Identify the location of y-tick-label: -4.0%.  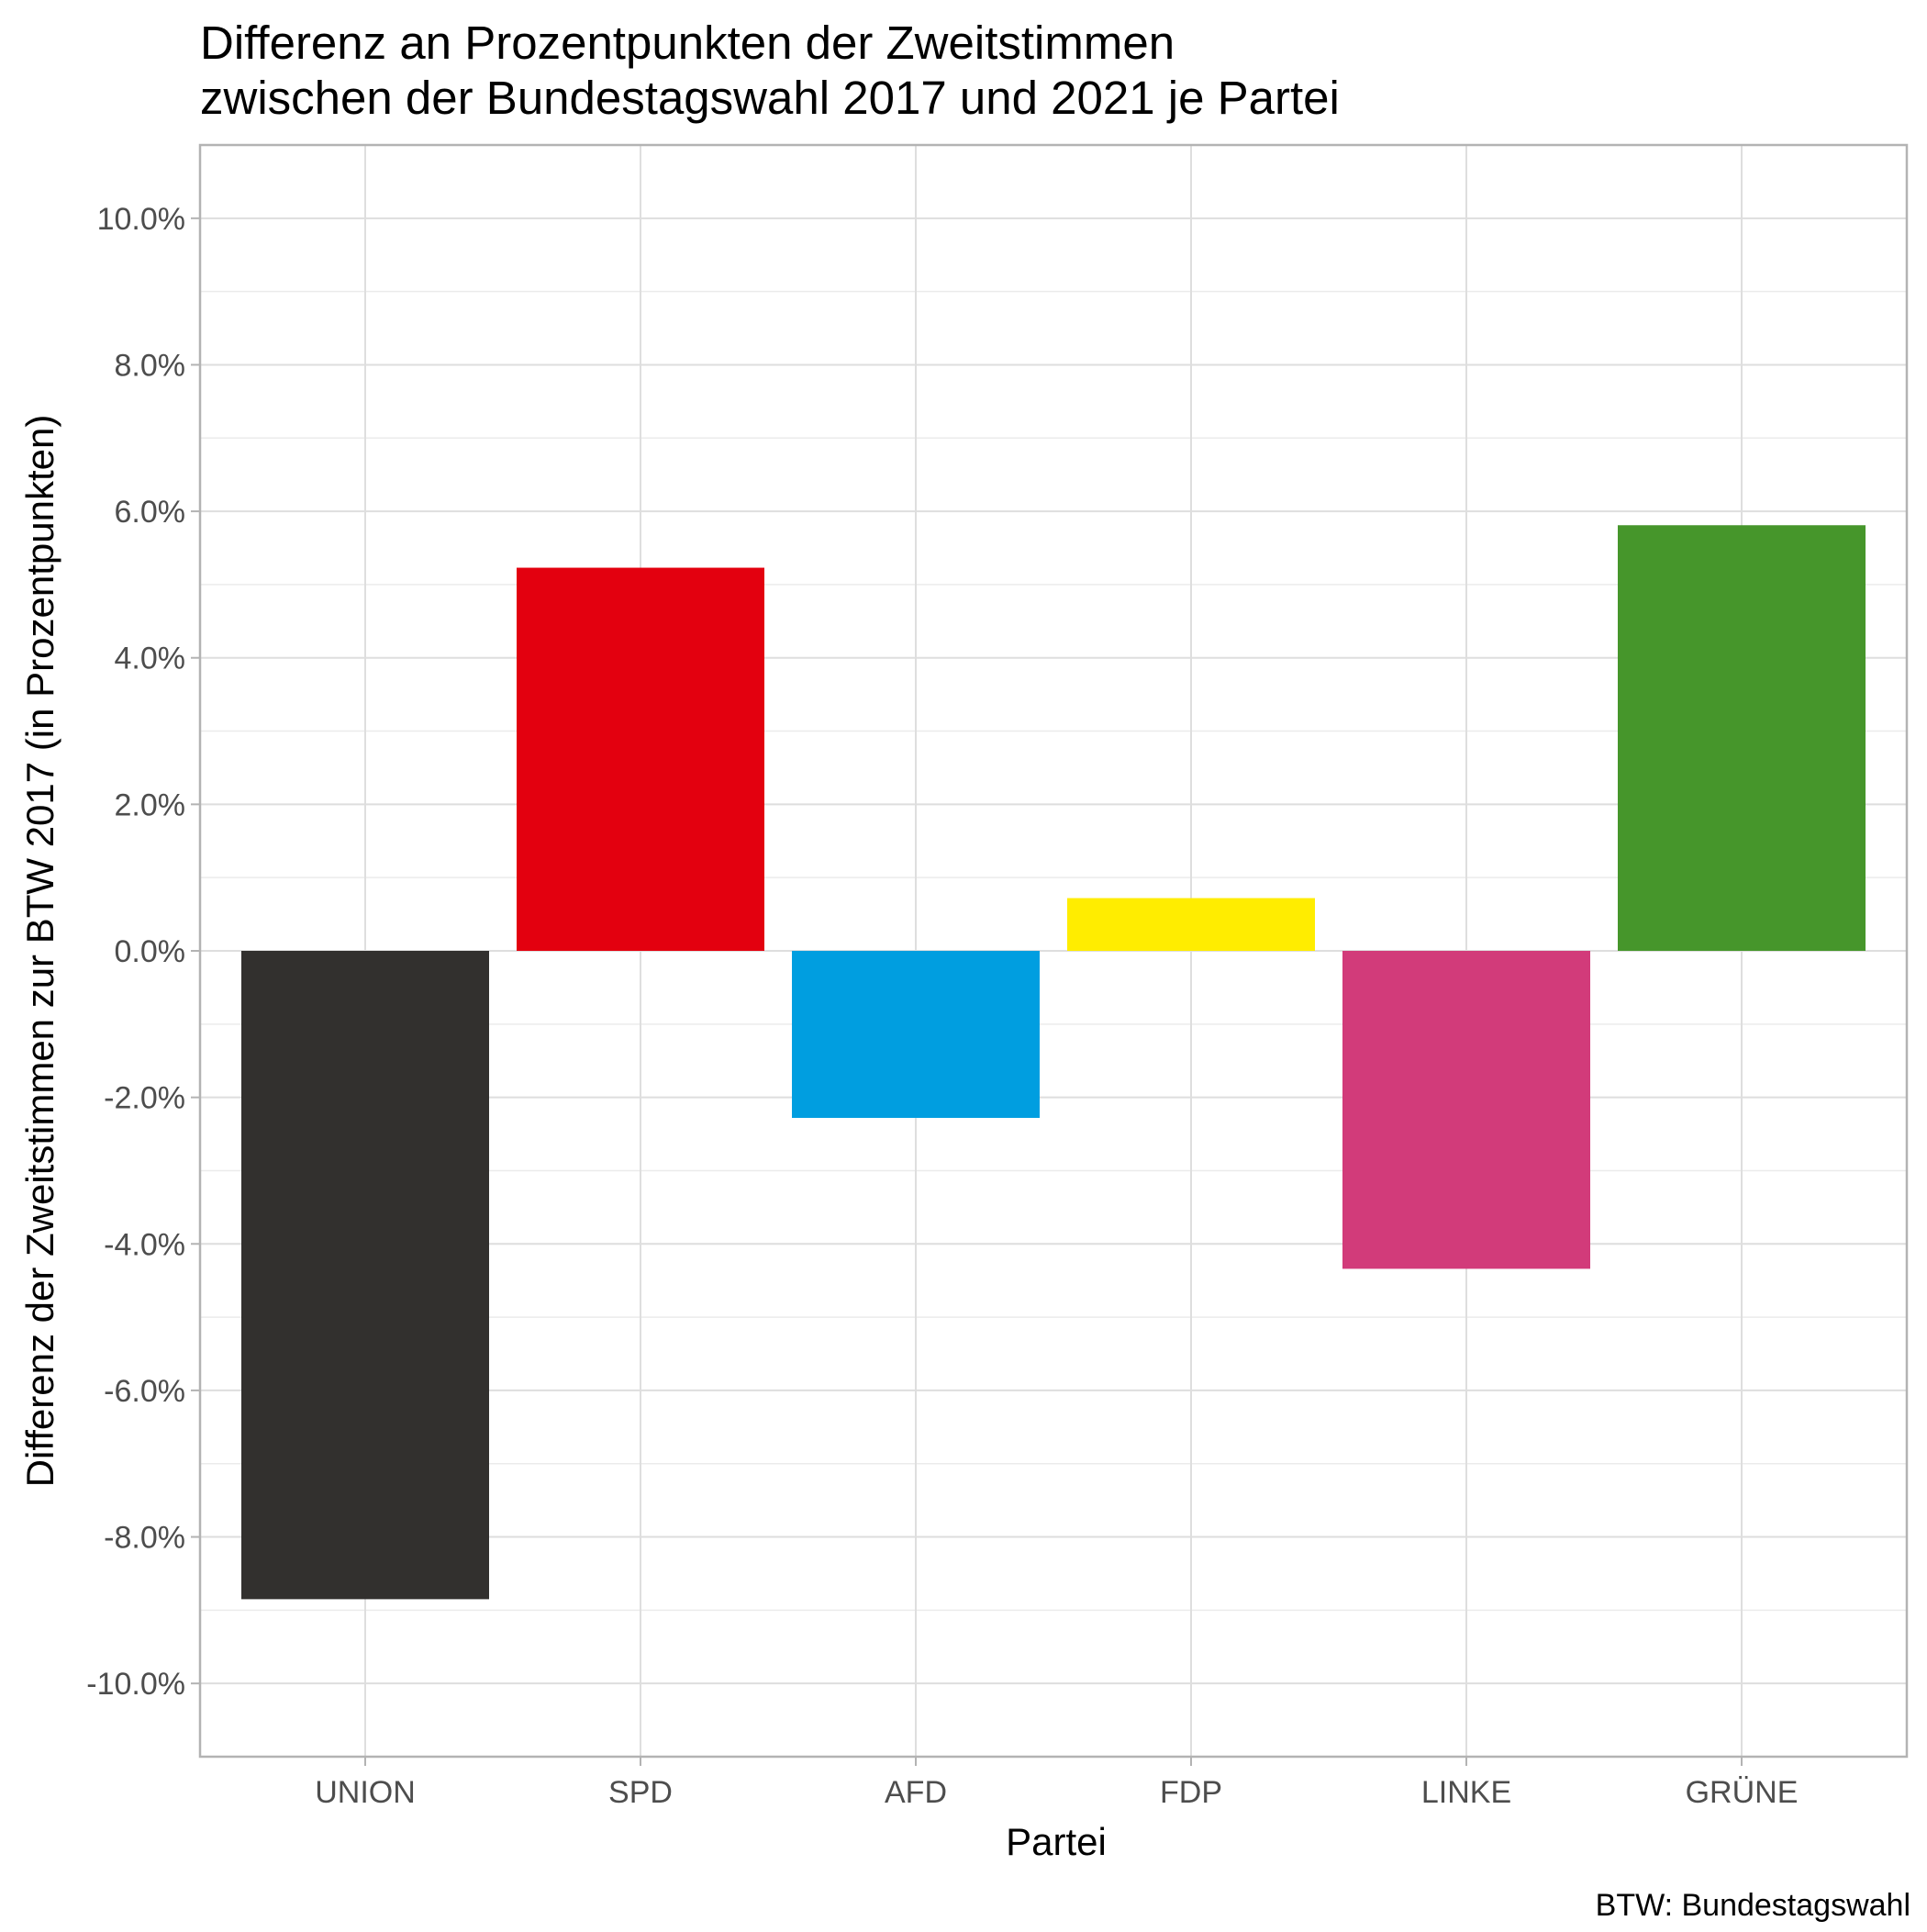
(144, 1244).